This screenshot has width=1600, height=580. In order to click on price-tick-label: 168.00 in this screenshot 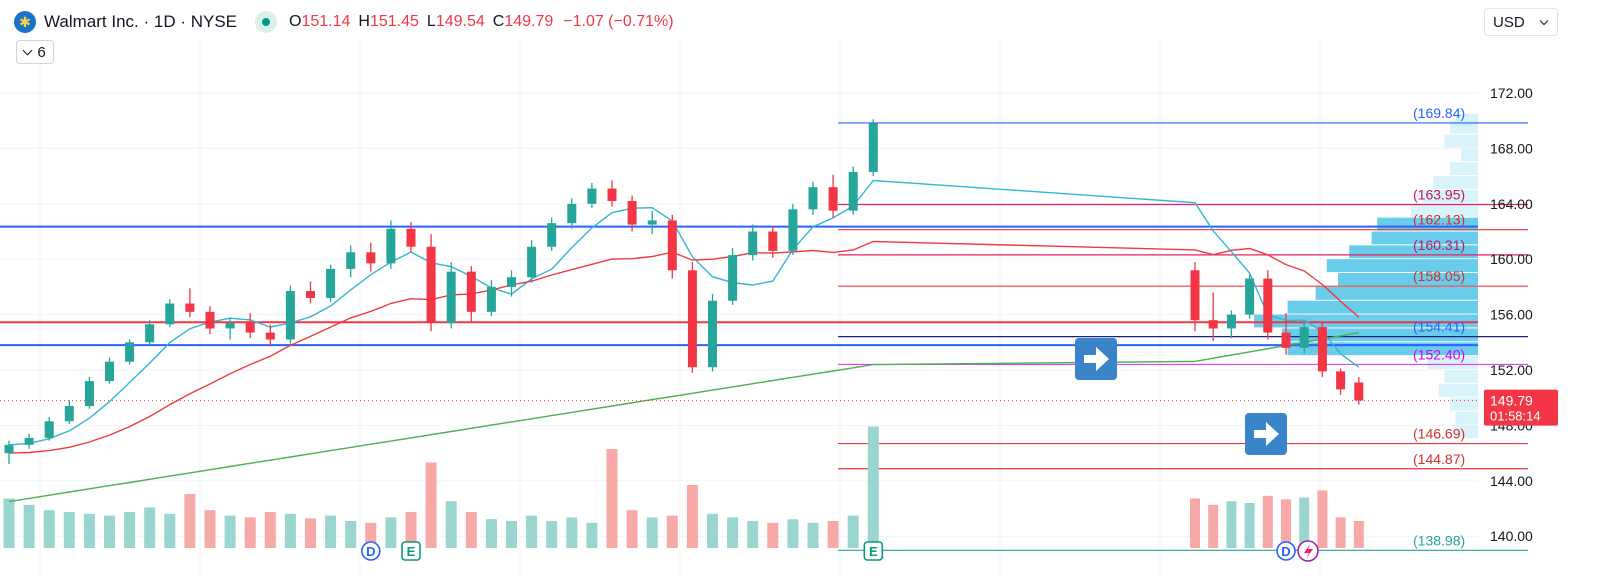, I will do `click(1511, 148)`.